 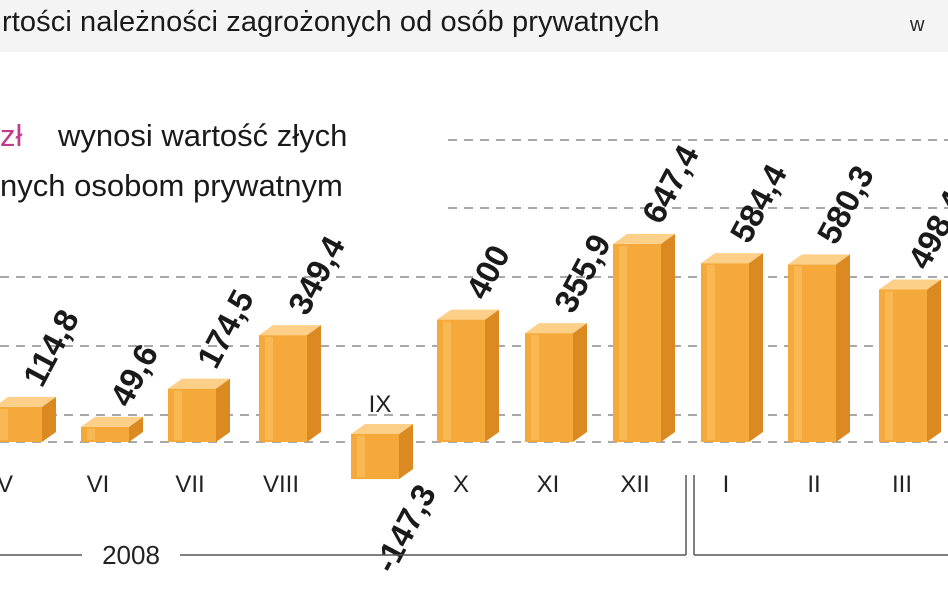 I want to click on value-label: 580,3, so click(x=845, y=204).